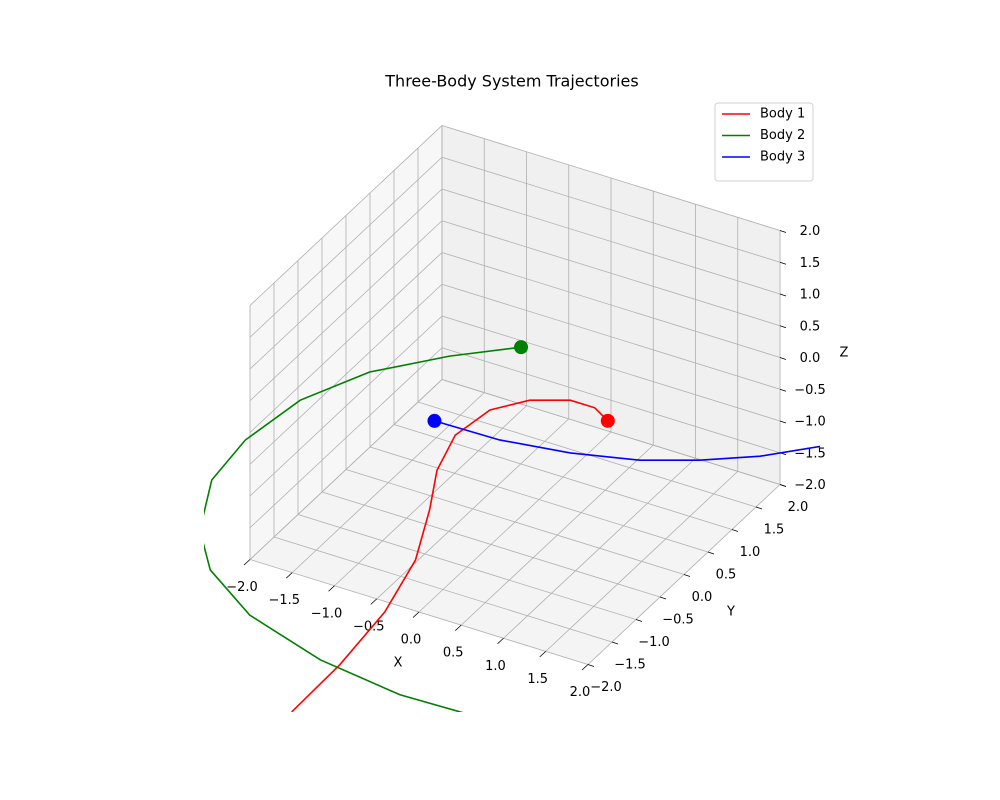  I want to click on y-tick-label: 2.0, so click(798, 507).